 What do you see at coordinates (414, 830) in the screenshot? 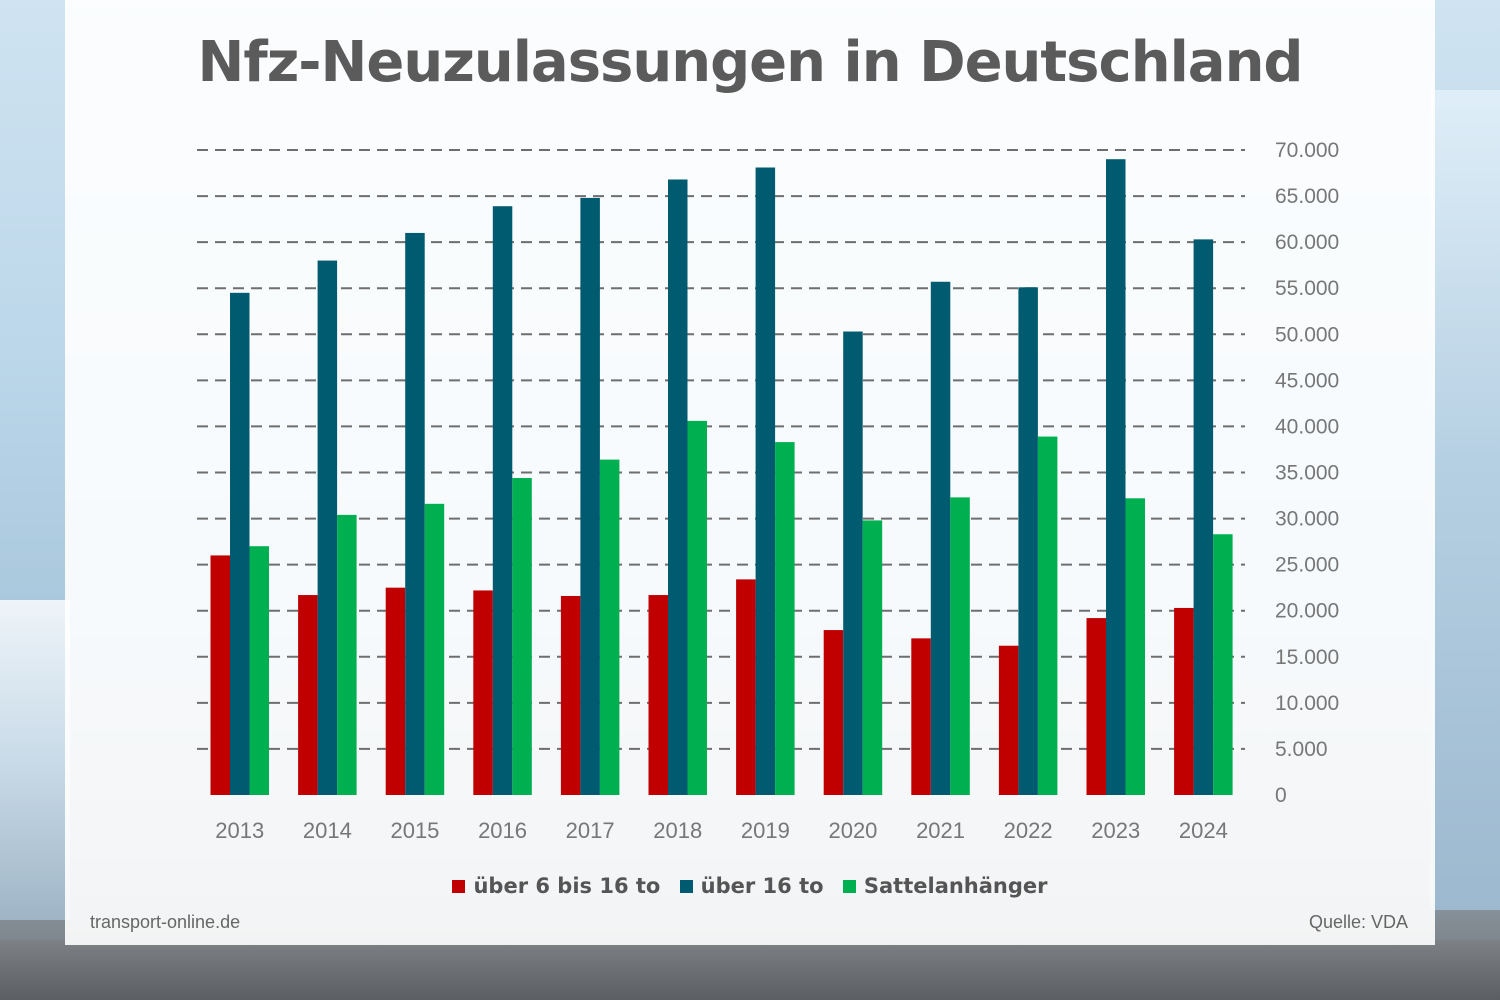
I see `x-tick-label-2015: 2015` at bounding box center [414, 830].